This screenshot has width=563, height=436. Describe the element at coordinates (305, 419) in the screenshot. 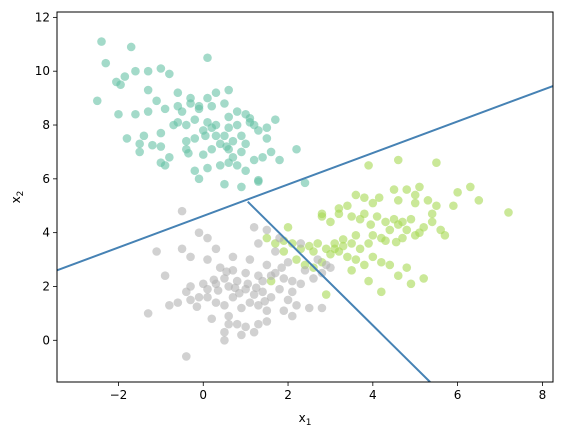

I see `x-axis-label: x1` at that location.